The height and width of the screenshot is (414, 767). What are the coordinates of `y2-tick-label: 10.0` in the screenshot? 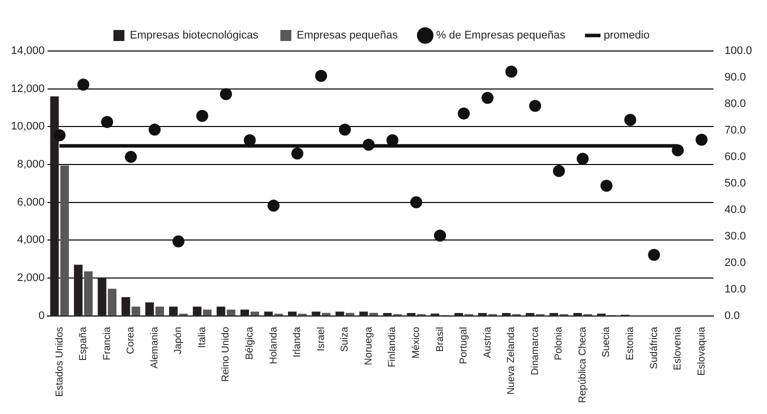 It's located at (735, 289).